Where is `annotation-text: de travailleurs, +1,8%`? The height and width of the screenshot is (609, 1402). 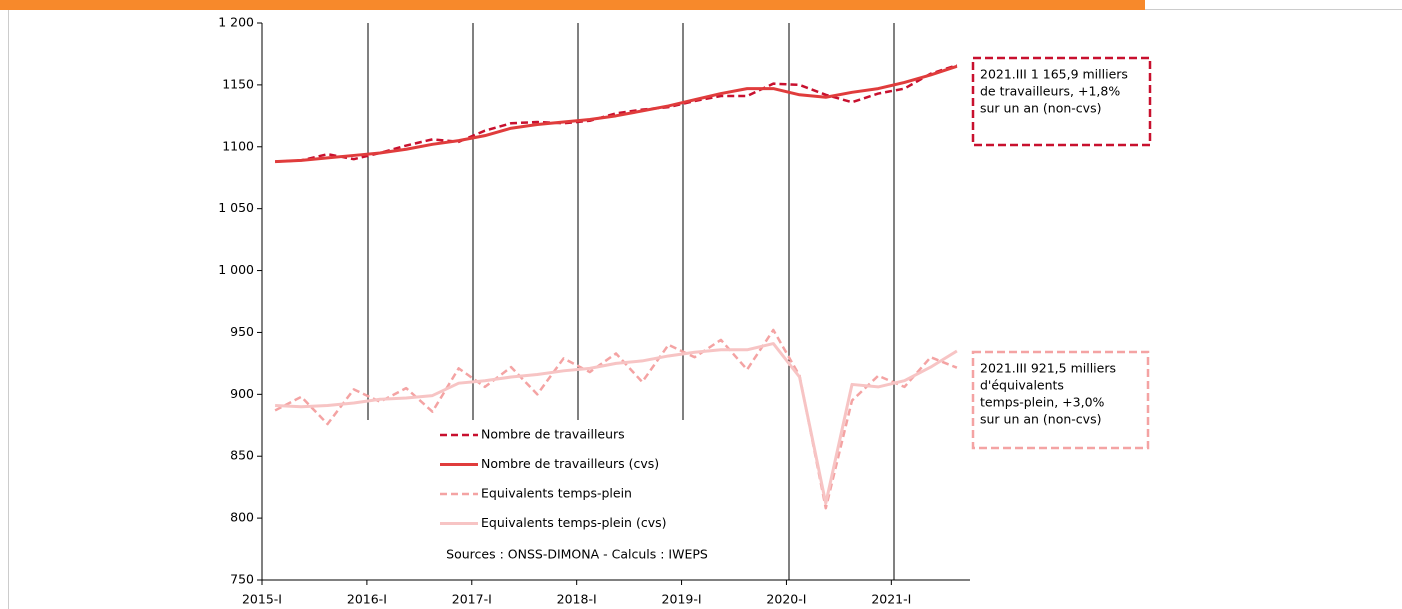 annotation-text: de travailleurs, +1,8% is located at coordinates (1050, 91).